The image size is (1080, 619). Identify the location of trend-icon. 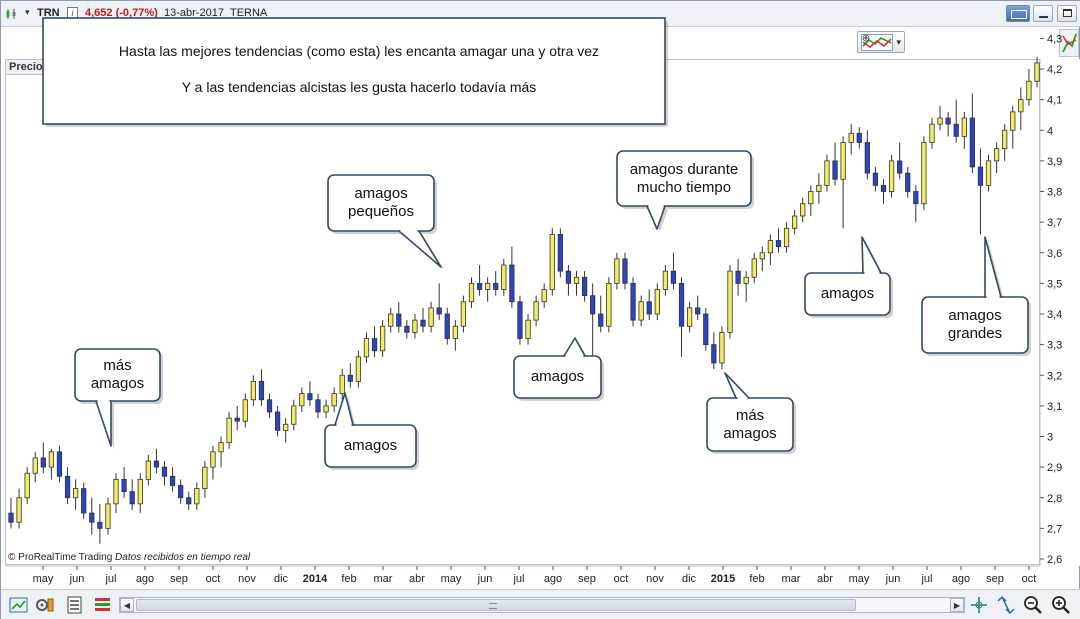
(1069, 43).